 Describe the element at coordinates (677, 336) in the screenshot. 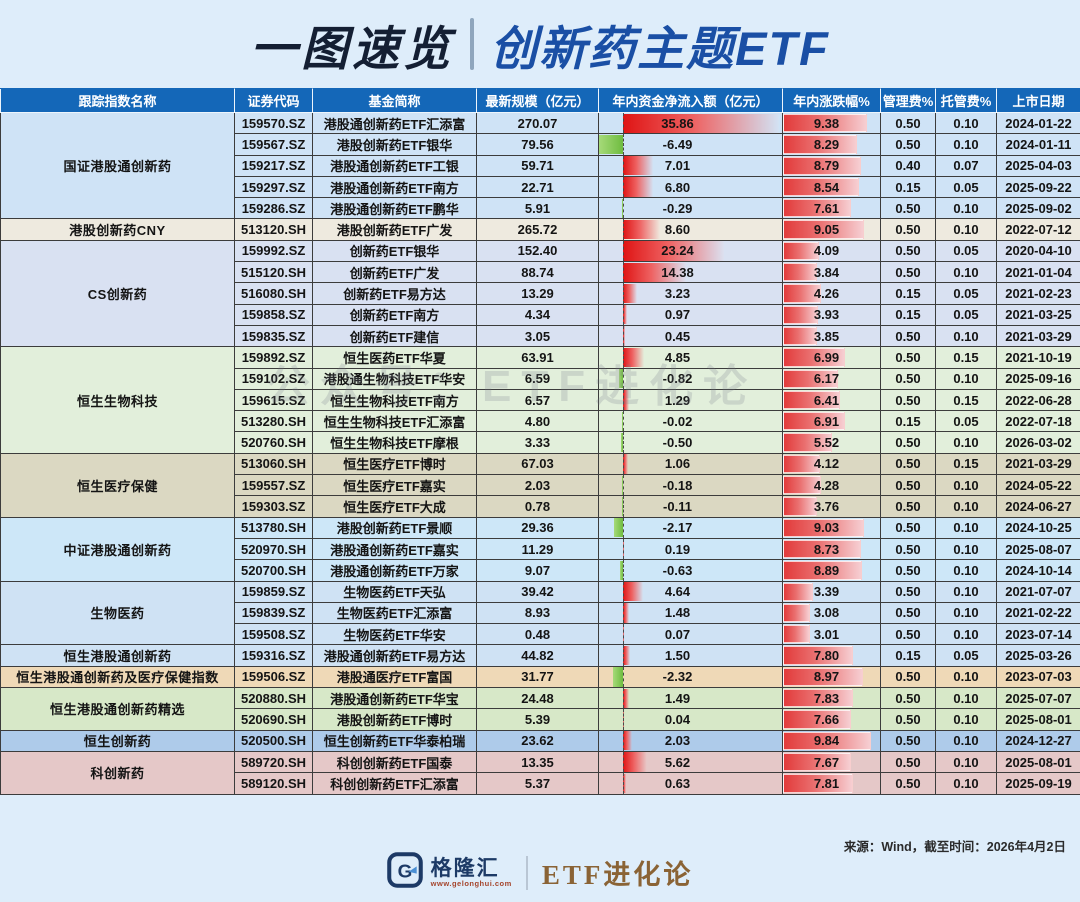

I see `inflow-value: 0.45` at that location.